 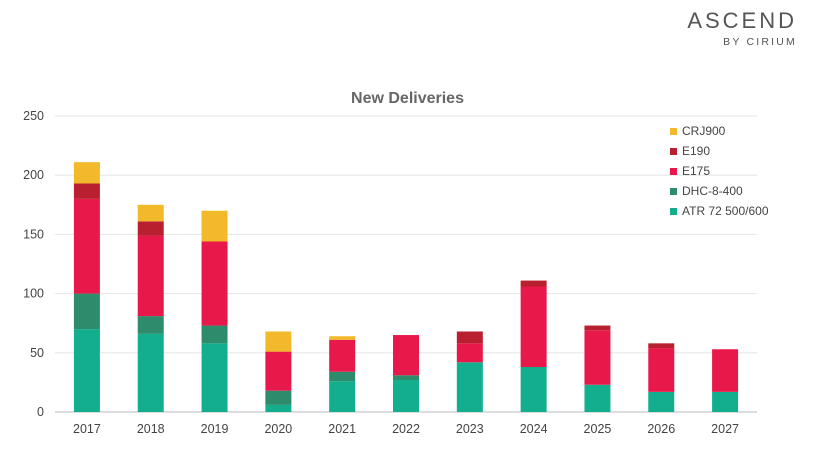 What do you see at coordinates (534, 429) in the screenshot?
I see `x-tick-label: 2024` at bounding box center [534, 429].